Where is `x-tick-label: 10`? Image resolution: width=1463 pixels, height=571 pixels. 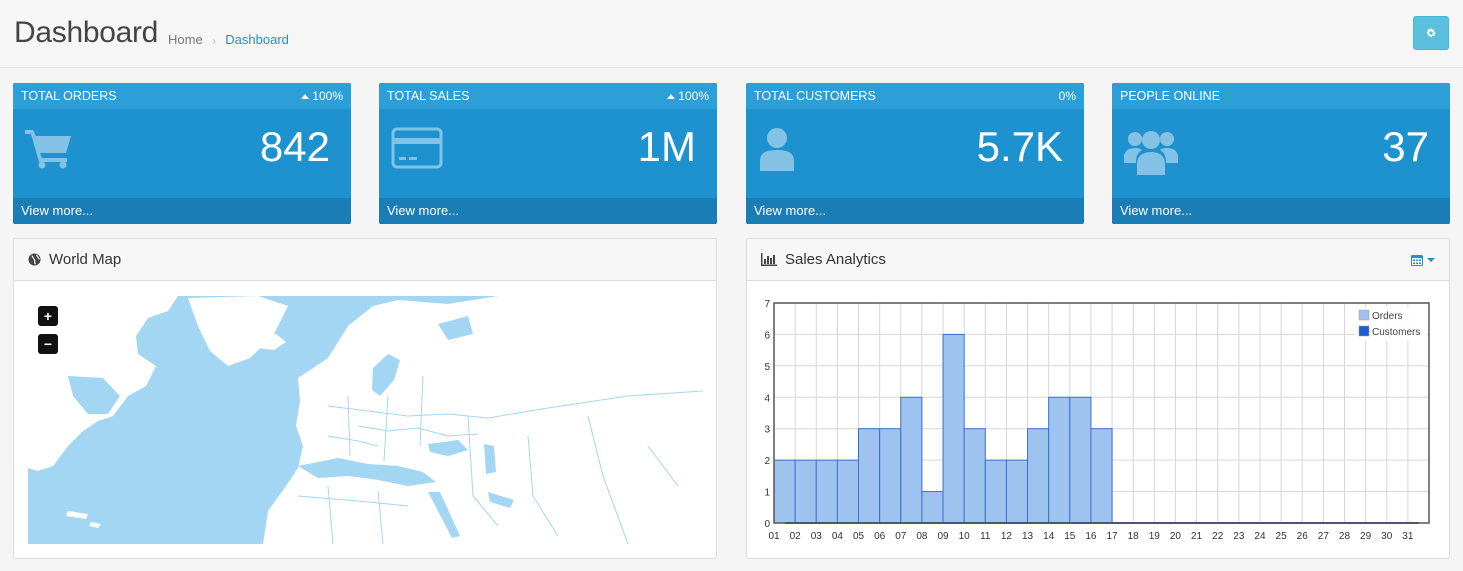
x-tick-label: 10 is located at coordinates (965, 536).